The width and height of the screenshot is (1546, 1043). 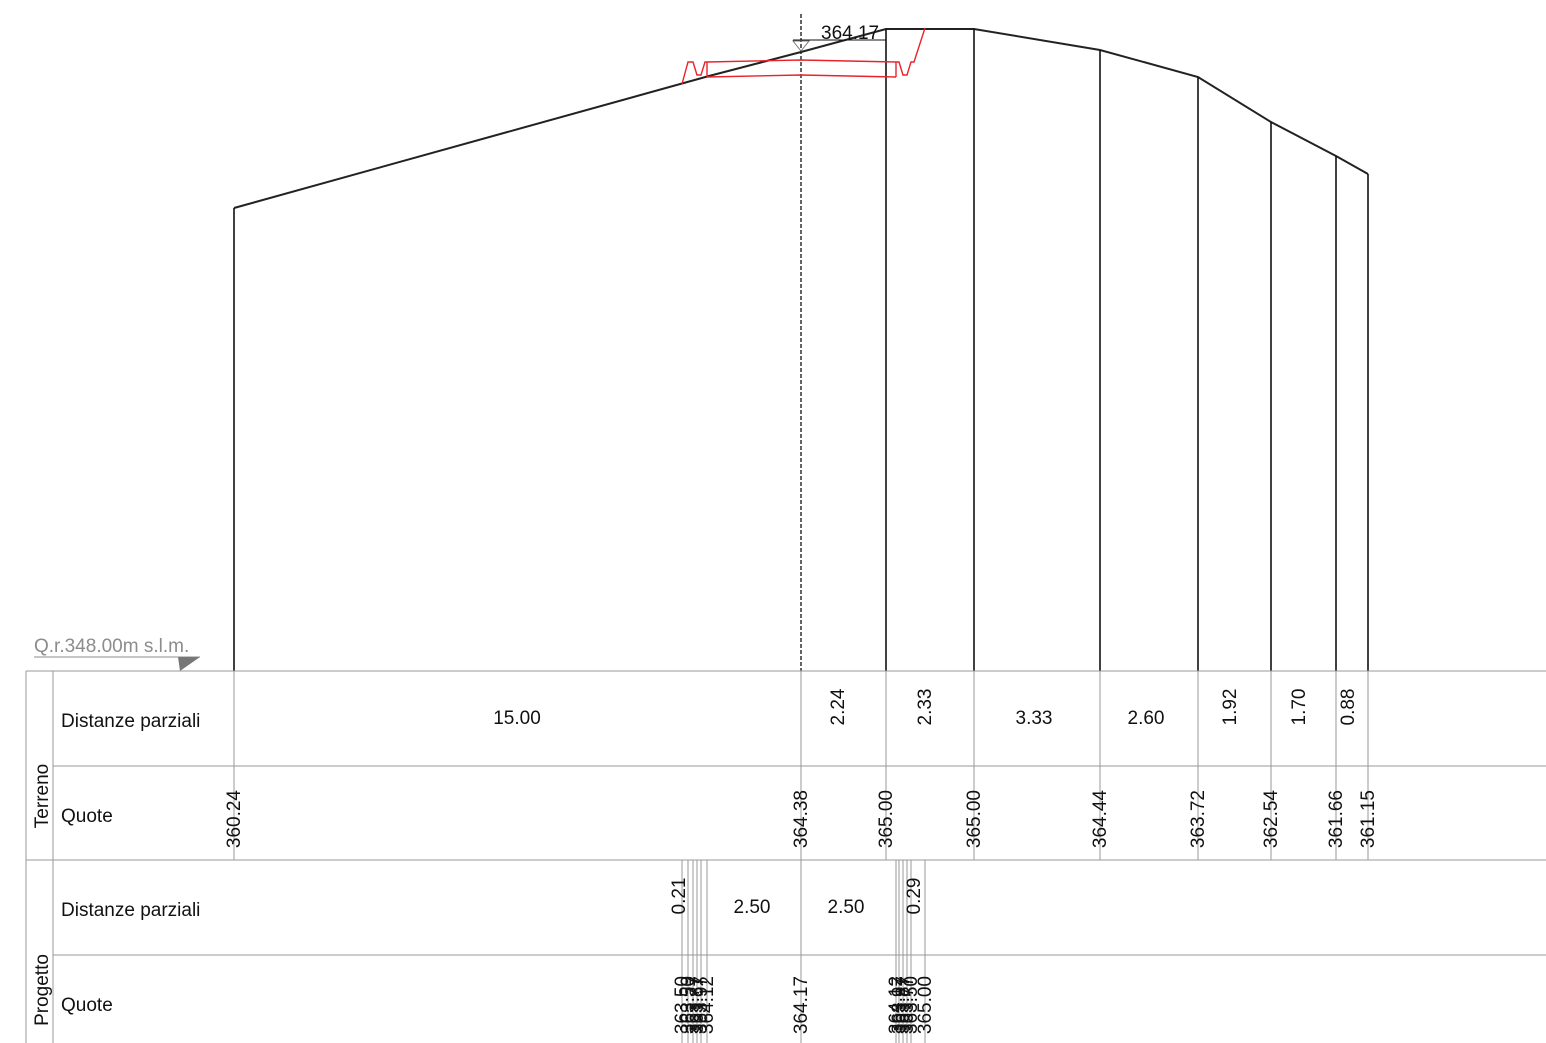 I want to click on reference-datum-label: Q.r.348.00m s.l.m., so click(x=111, y=646).